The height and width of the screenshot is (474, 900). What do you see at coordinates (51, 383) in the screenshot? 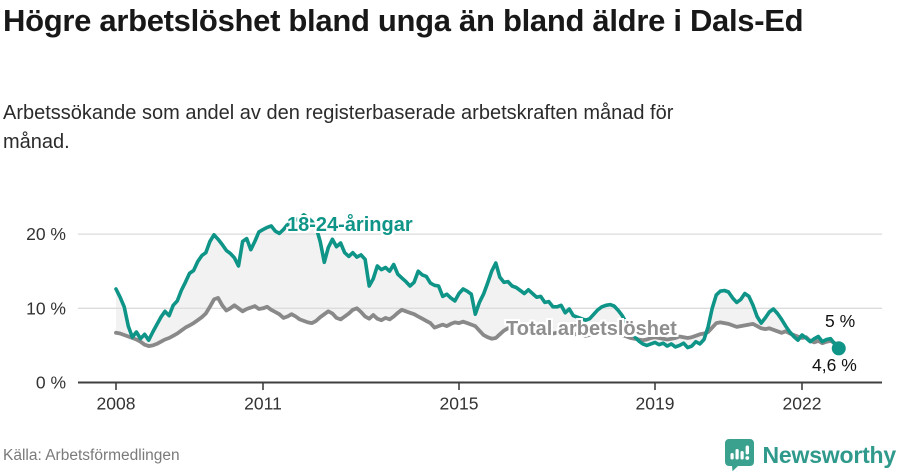
I see `y-tick-label-0: 0 %` at bounding box center [51, 383].